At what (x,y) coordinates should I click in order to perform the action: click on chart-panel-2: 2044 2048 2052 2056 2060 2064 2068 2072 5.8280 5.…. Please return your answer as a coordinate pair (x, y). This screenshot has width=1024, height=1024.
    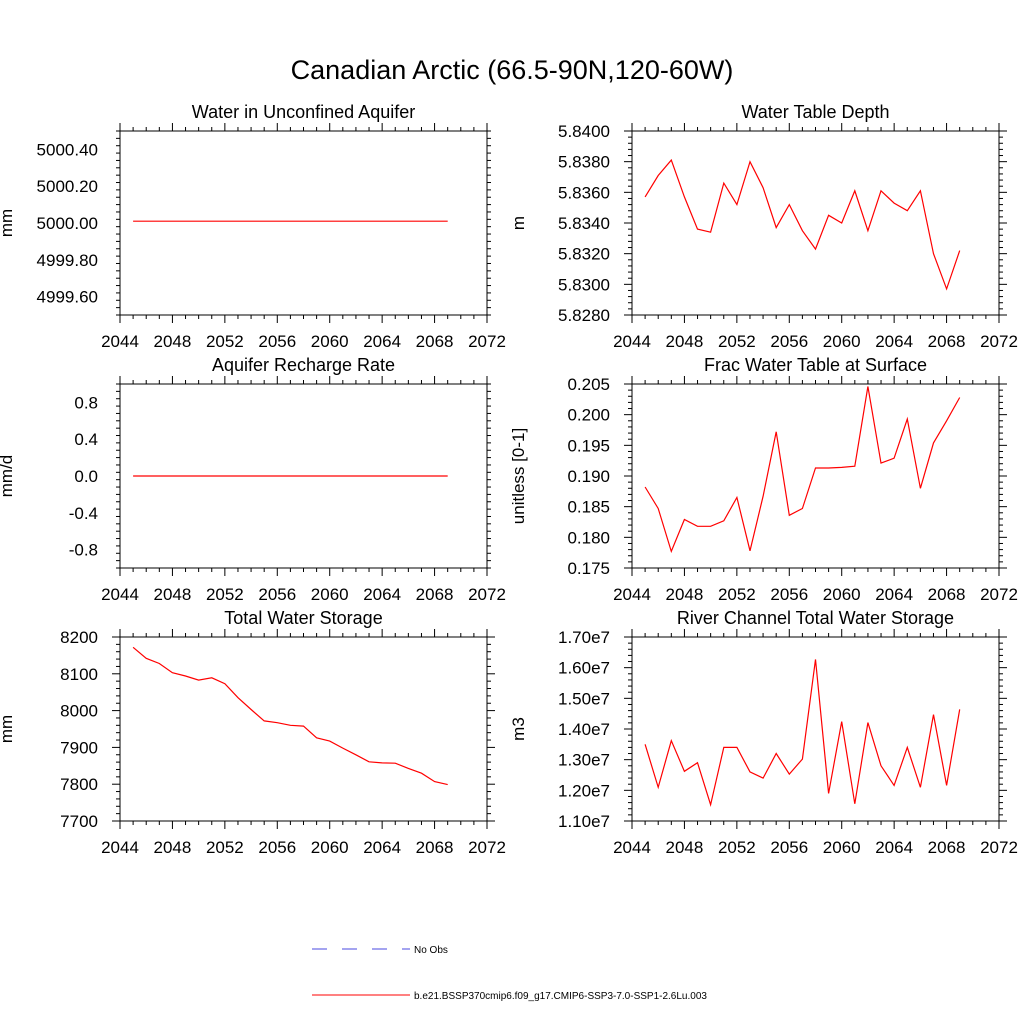
    Looking at the image, I should click on (763, 226).